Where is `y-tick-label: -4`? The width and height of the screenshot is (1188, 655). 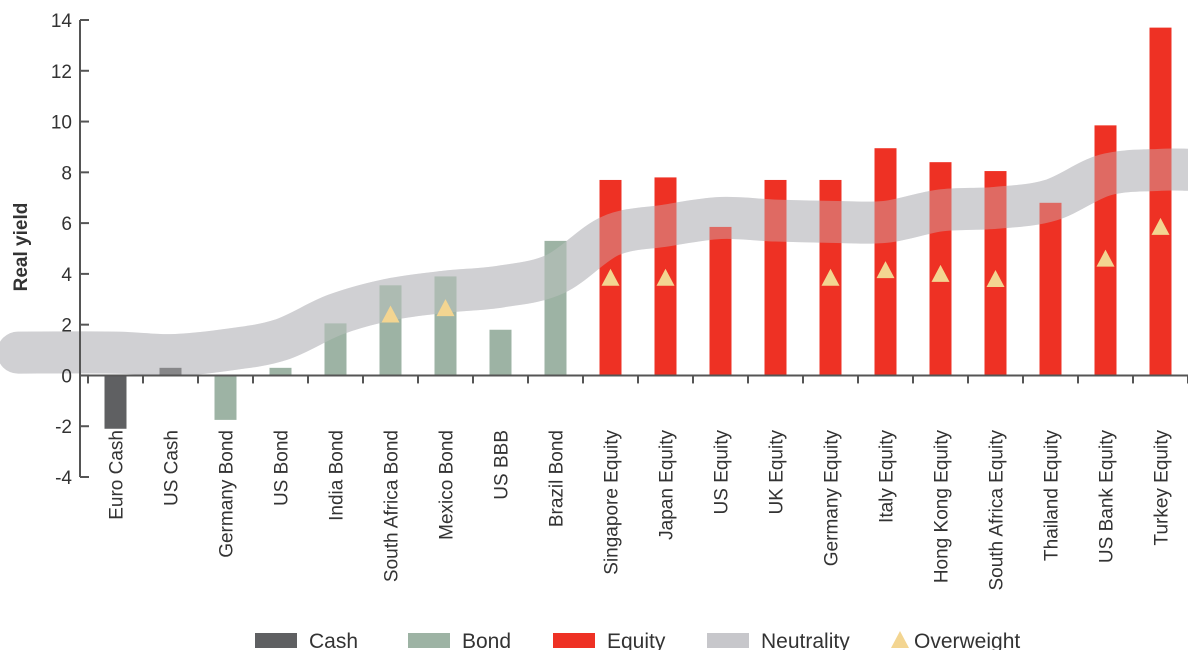 y-tick-label: -4 is located at coordinates (63, 478).